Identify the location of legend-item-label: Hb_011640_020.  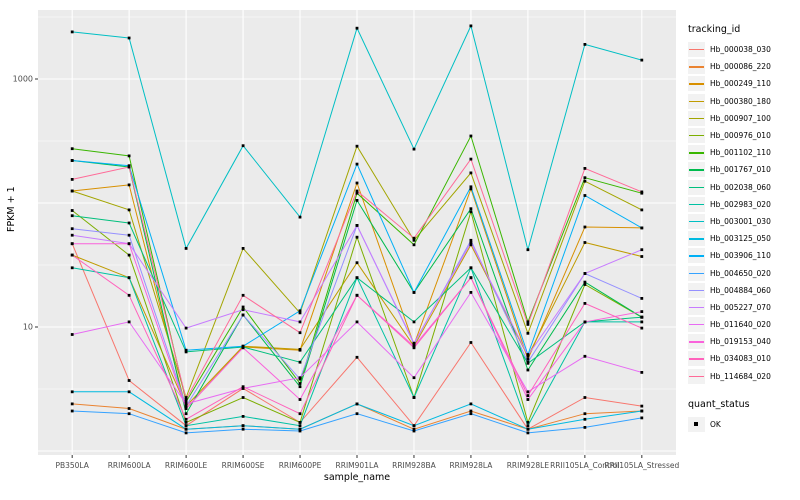
(740, 325).